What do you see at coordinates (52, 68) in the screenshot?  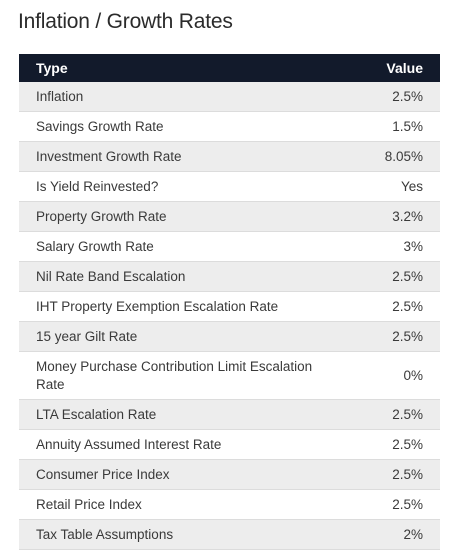 I see `column-header-type: Type` at bounding box center [52, 68].